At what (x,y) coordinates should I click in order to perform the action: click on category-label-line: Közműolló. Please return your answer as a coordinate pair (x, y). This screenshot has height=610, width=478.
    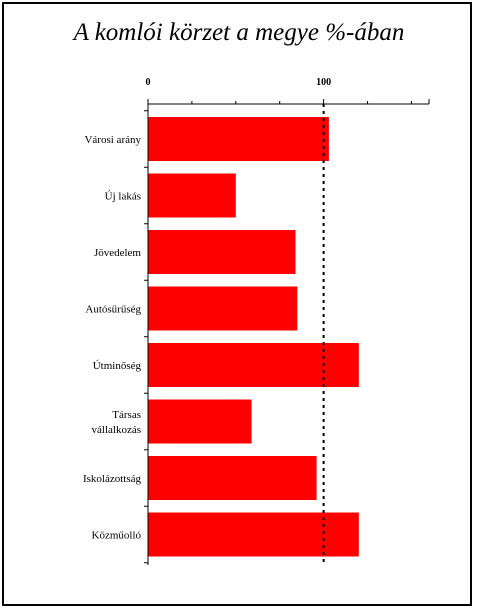
    Looking at the image, I should click on (117, 536).